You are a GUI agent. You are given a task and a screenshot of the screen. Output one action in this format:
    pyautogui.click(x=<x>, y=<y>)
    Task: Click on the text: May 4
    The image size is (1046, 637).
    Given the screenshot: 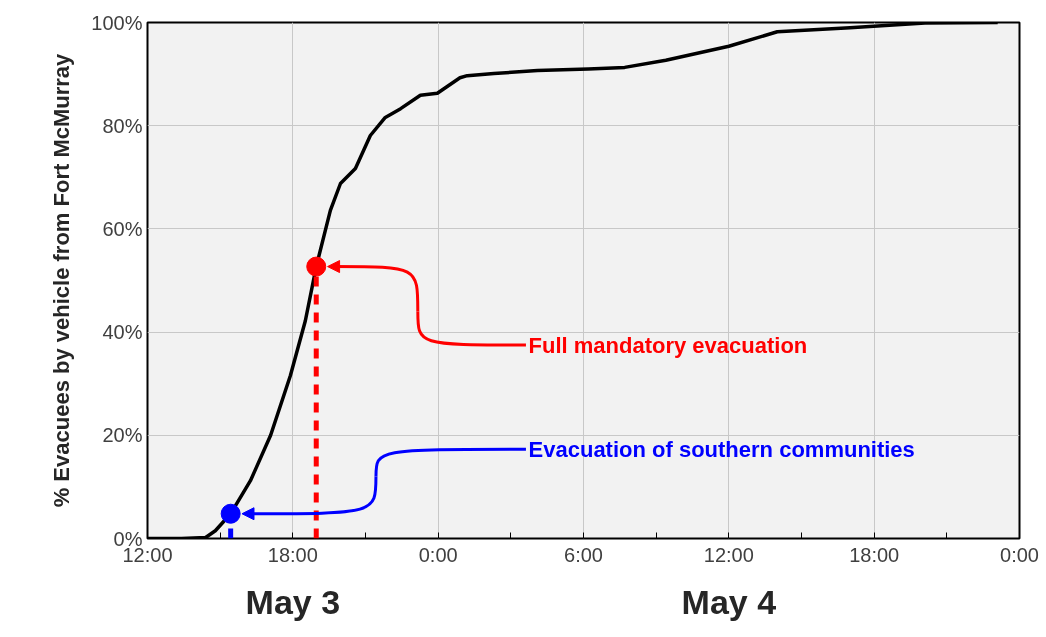 What is the action you would take?
    pyautogui.click(x=729, y=601)
    